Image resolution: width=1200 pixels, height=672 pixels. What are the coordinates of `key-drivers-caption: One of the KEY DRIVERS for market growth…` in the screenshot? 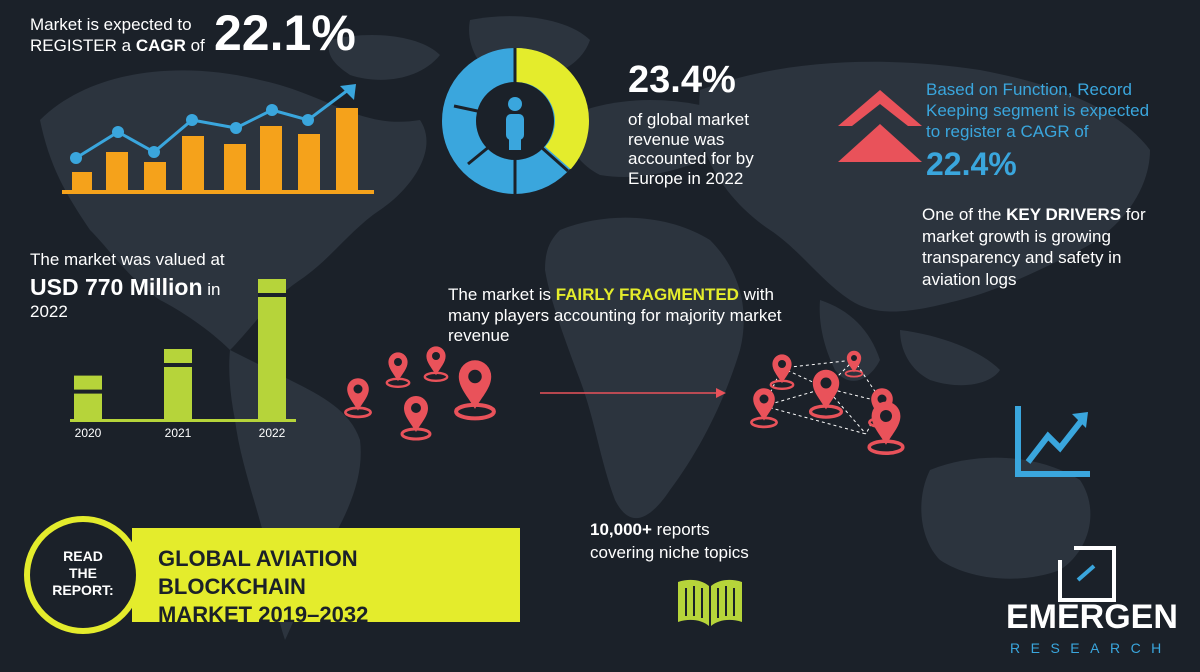 It's located at (1034, 247).